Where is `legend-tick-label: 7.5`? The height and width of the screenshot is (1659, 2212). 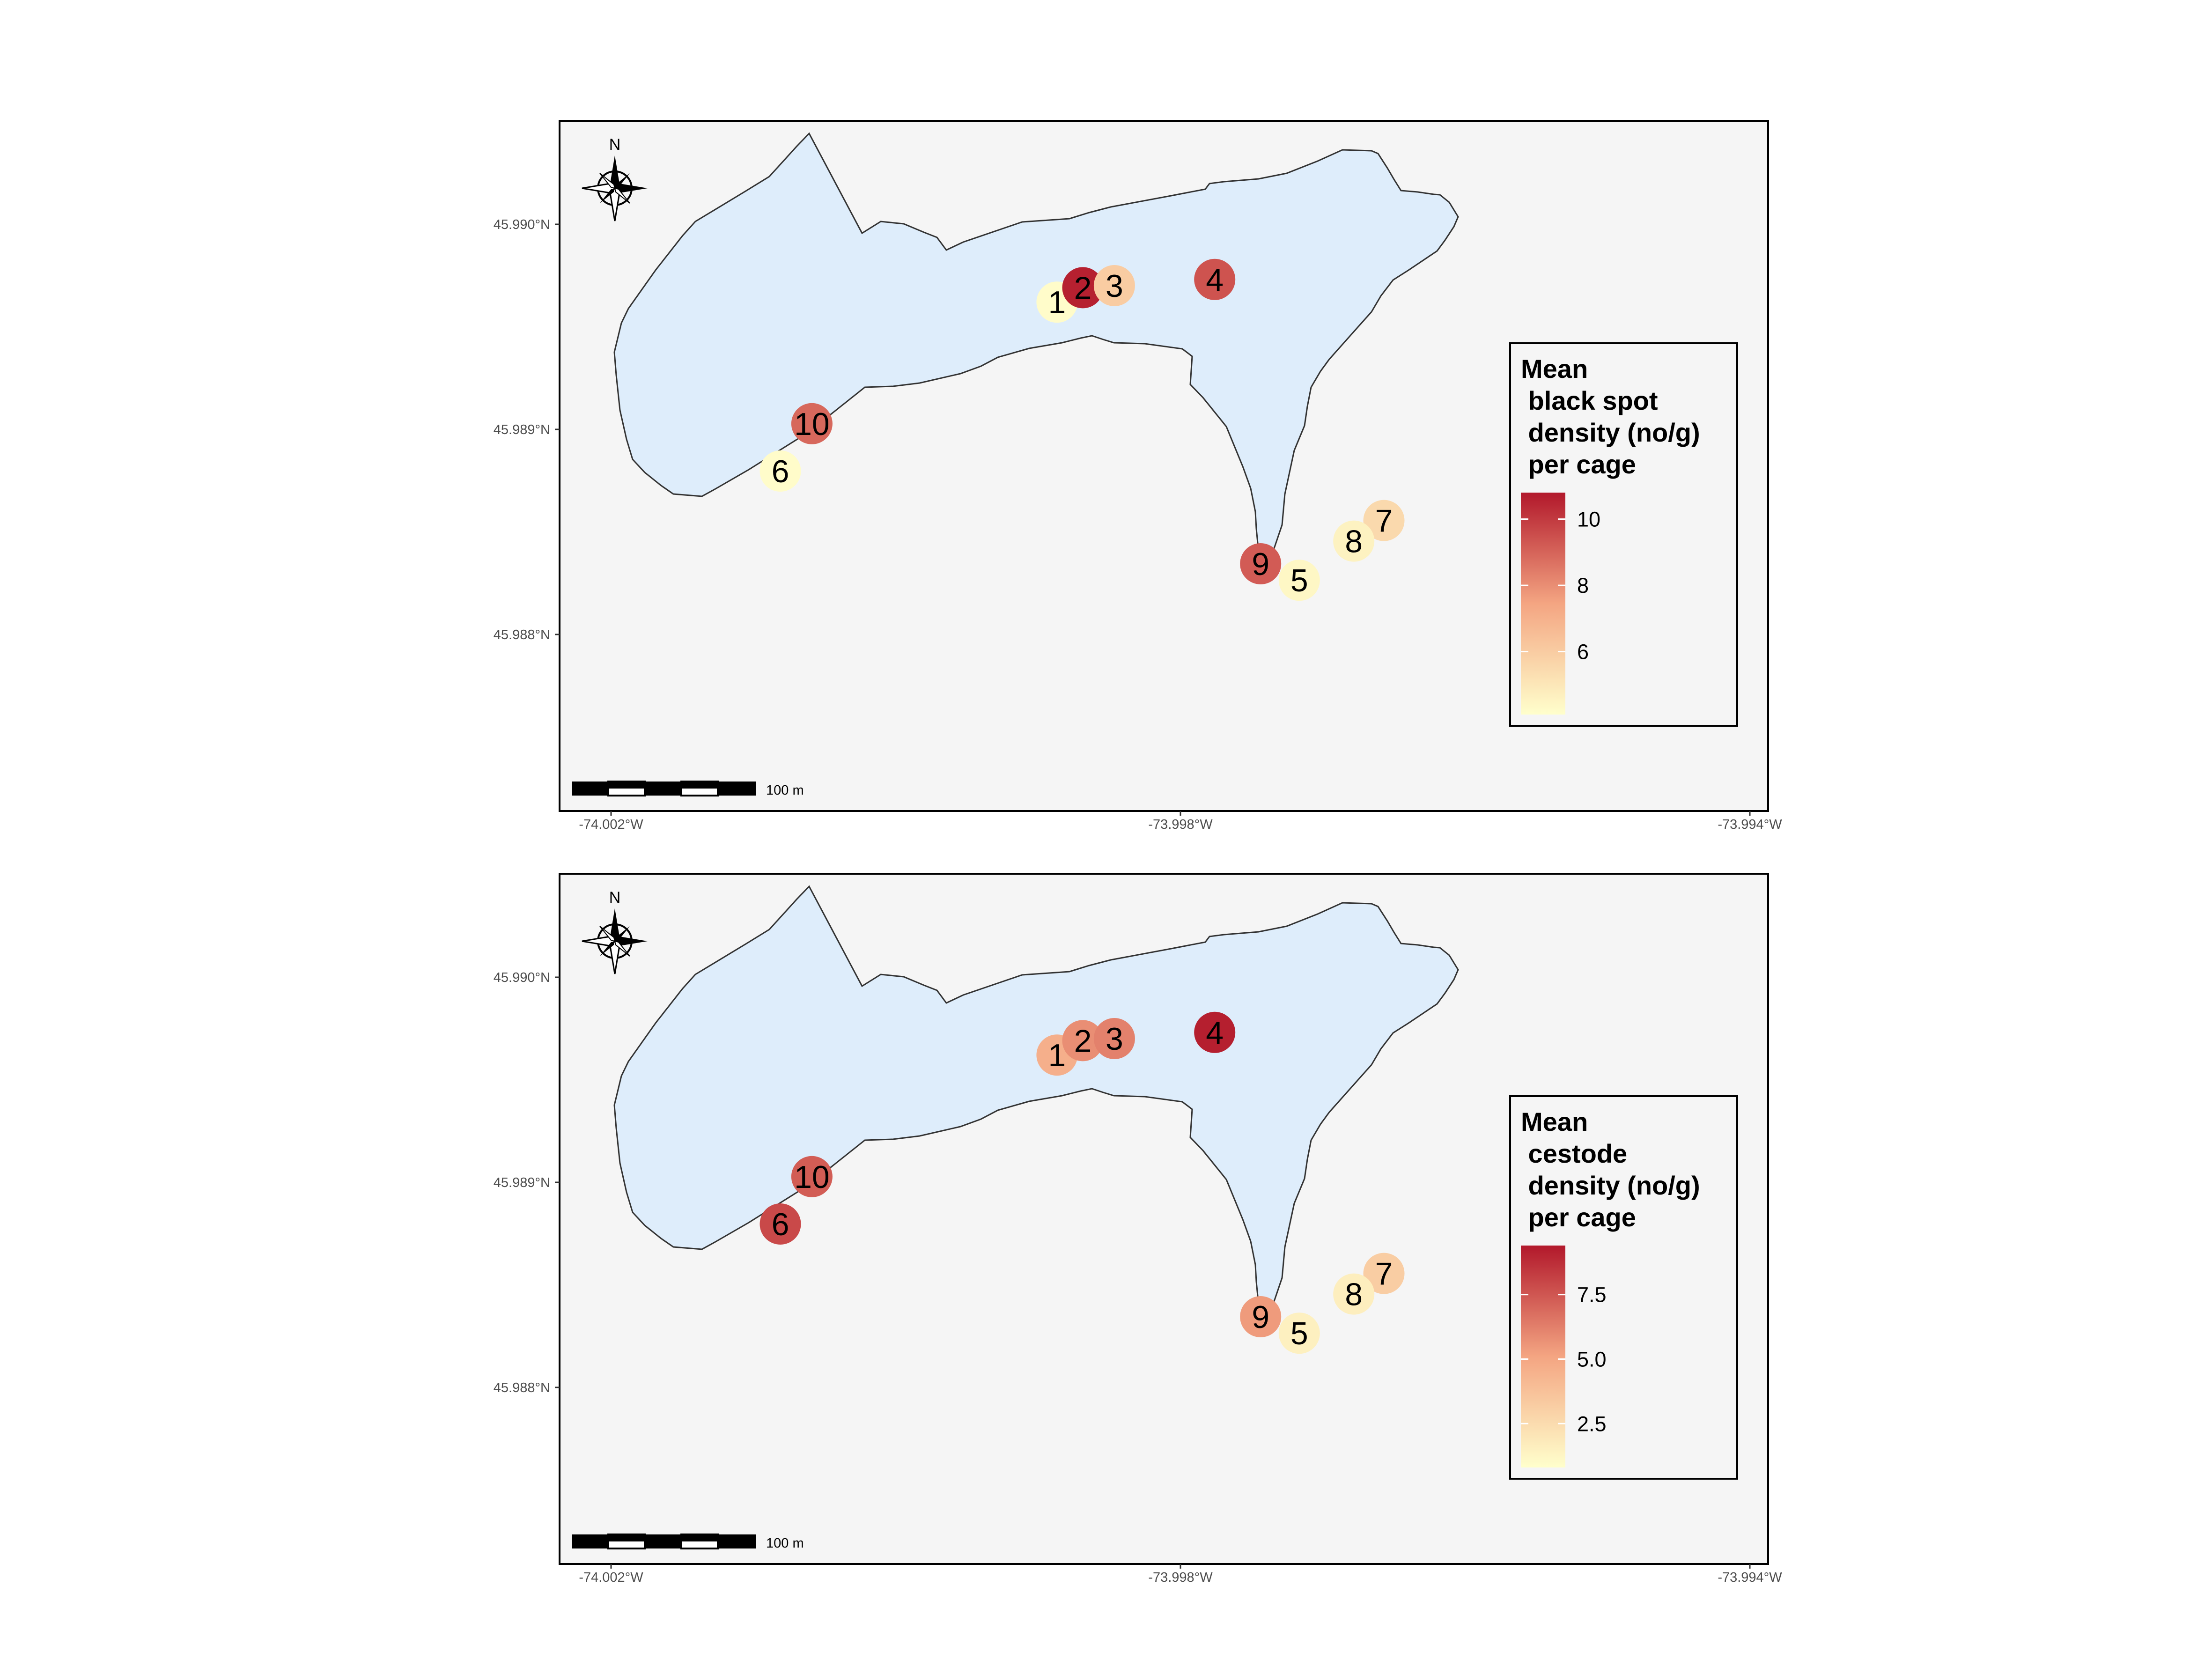 legend-tick-label: 7.5 is located at coordinates (1592, 1295).